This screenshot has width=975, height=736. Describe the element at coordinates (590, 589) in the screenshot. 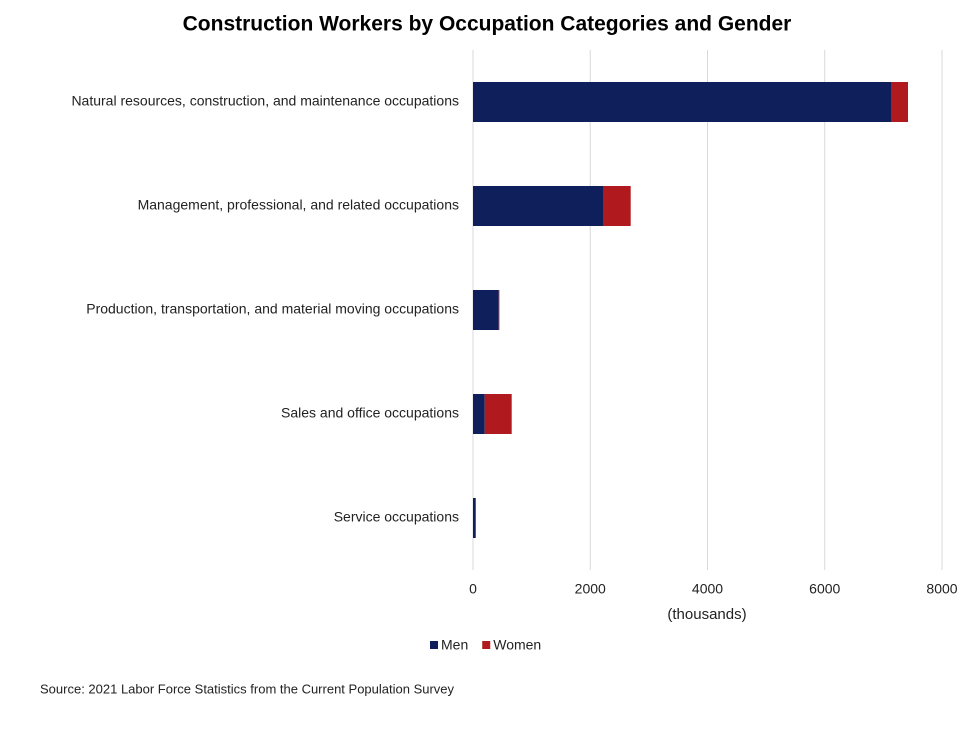

I see `x-tick-label: 2000` at that location.